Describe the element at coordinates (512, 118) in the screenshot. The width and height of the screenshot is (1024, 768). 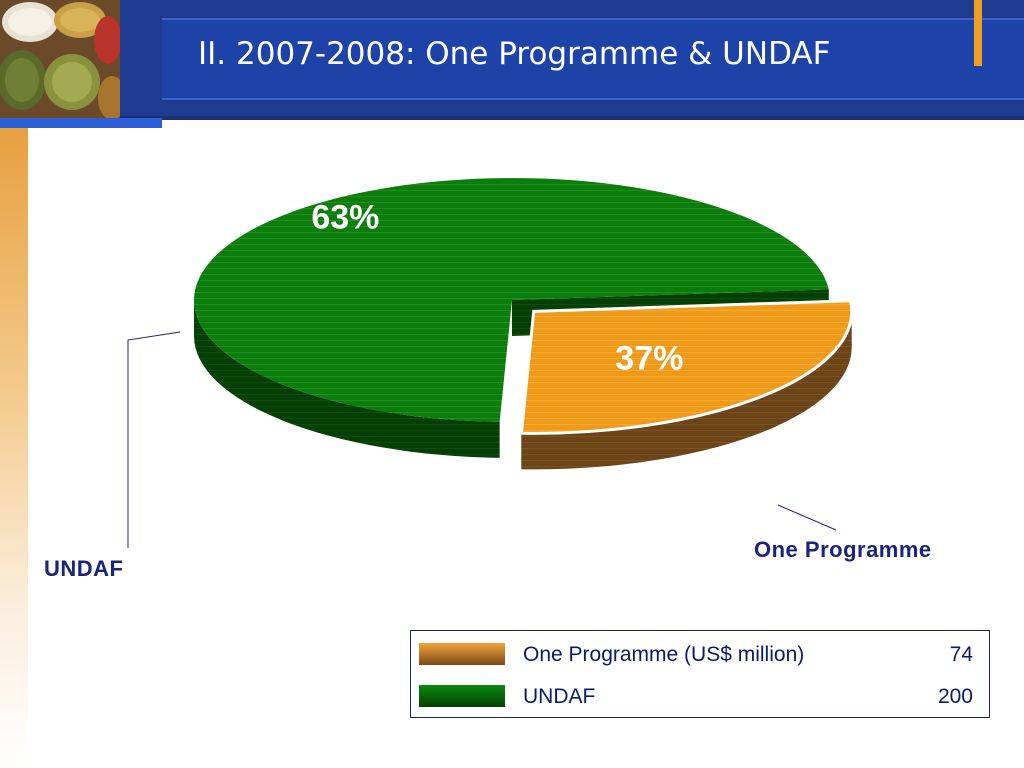
I see `header-divider` at that location.